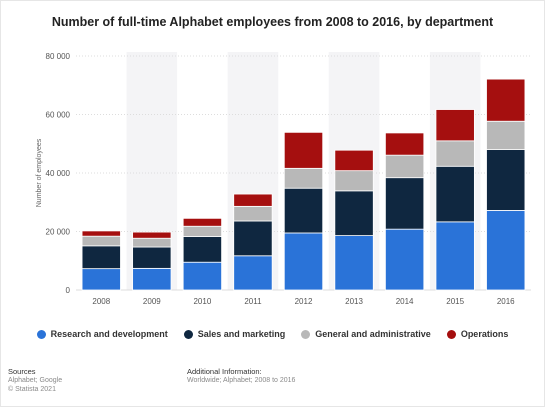 Image resolution: width=545 pixels, height=407 pixels. Describe the element at coordinates (101, 301) in the screenshot. I see `x-tick-label: 2008` at that location.